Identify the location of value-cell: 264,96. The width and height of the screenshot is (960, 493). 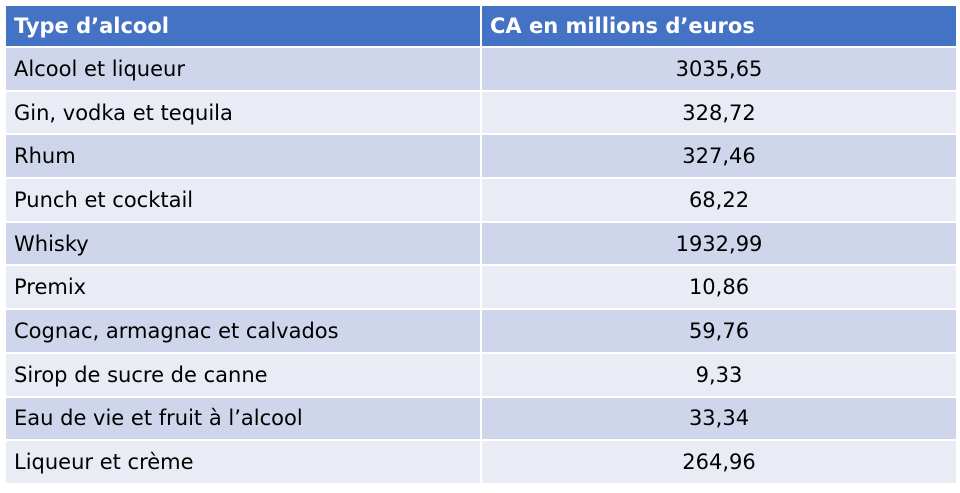
(719, 462).